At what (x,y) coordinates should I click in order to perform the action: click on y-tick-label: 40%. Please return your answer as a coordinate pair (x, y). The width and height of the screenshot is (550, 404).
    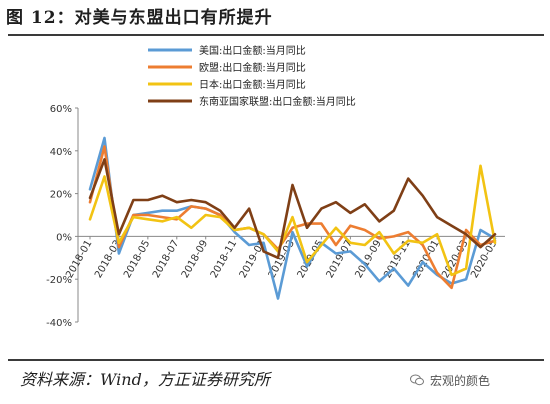
    Looking at the image, I should click on (61, 152).